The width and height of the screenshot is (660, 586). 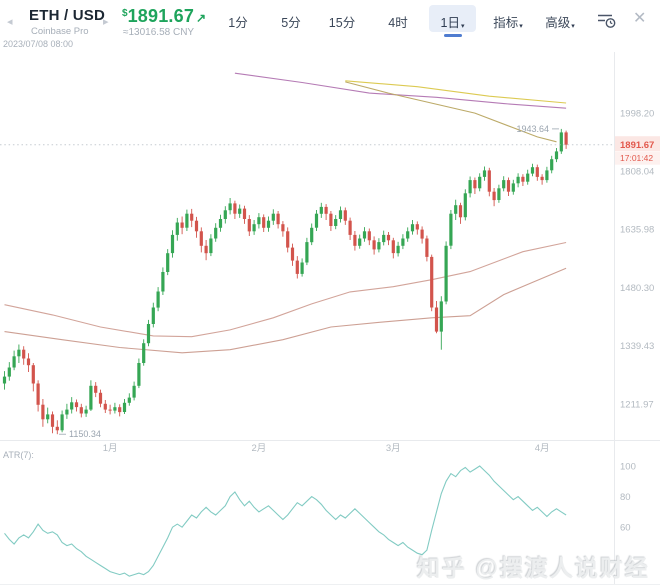 I want to click on last-price: $1891.67 ↗, so click(x=164, y=16).